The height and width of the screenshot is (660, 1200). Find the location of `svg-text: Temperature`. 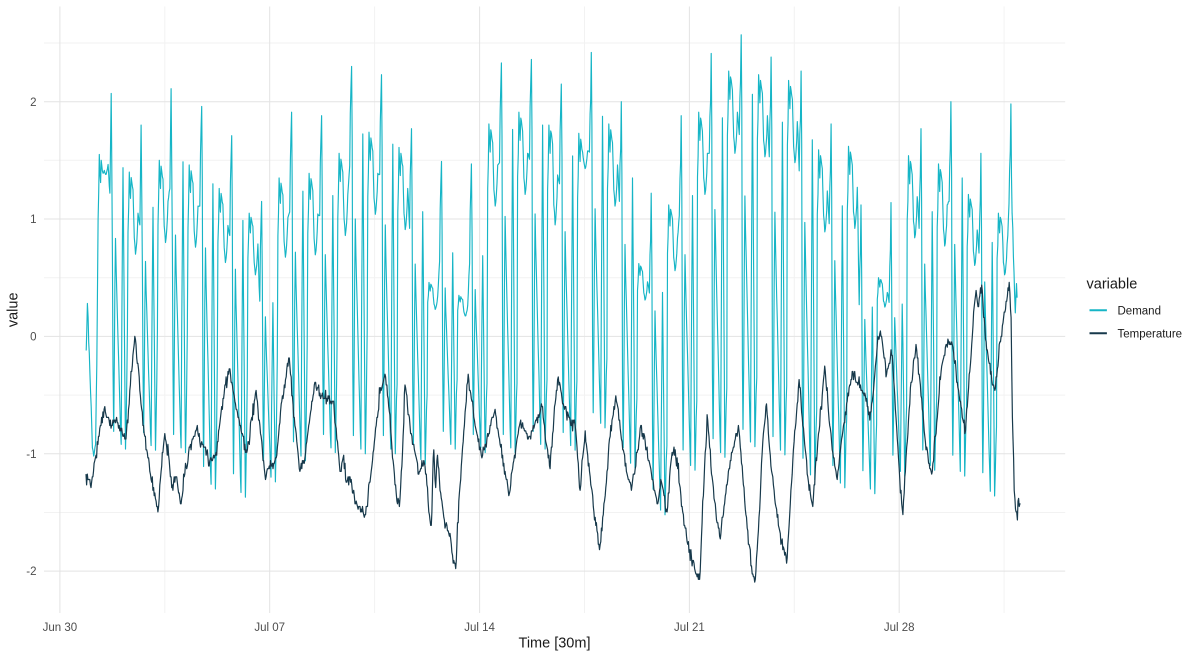

svg-text: Temperature is located at coordinates (1150, 334).